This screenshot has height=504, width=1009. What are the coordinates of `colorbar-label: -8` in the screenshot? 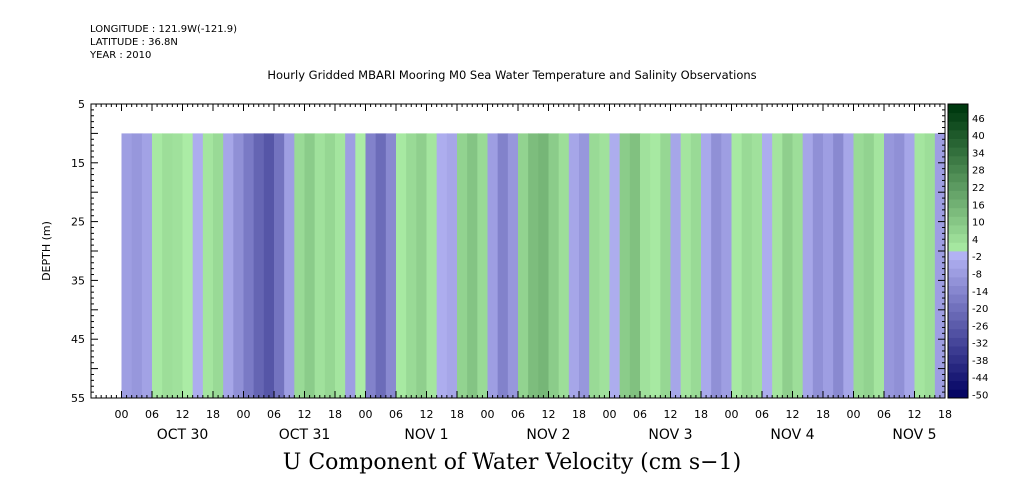 It's located at (977, 274).